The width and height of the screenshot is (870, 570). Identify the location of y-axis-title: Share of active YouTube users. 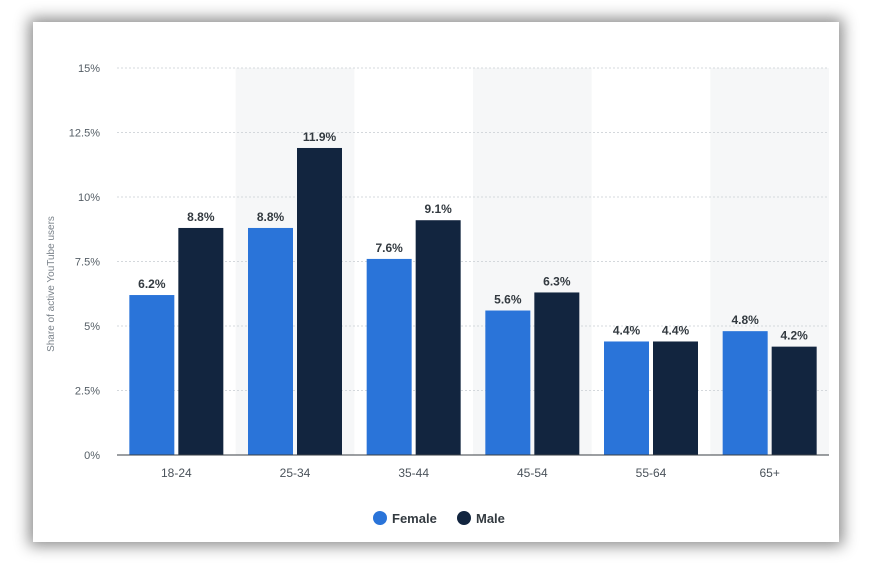
(51, 284).